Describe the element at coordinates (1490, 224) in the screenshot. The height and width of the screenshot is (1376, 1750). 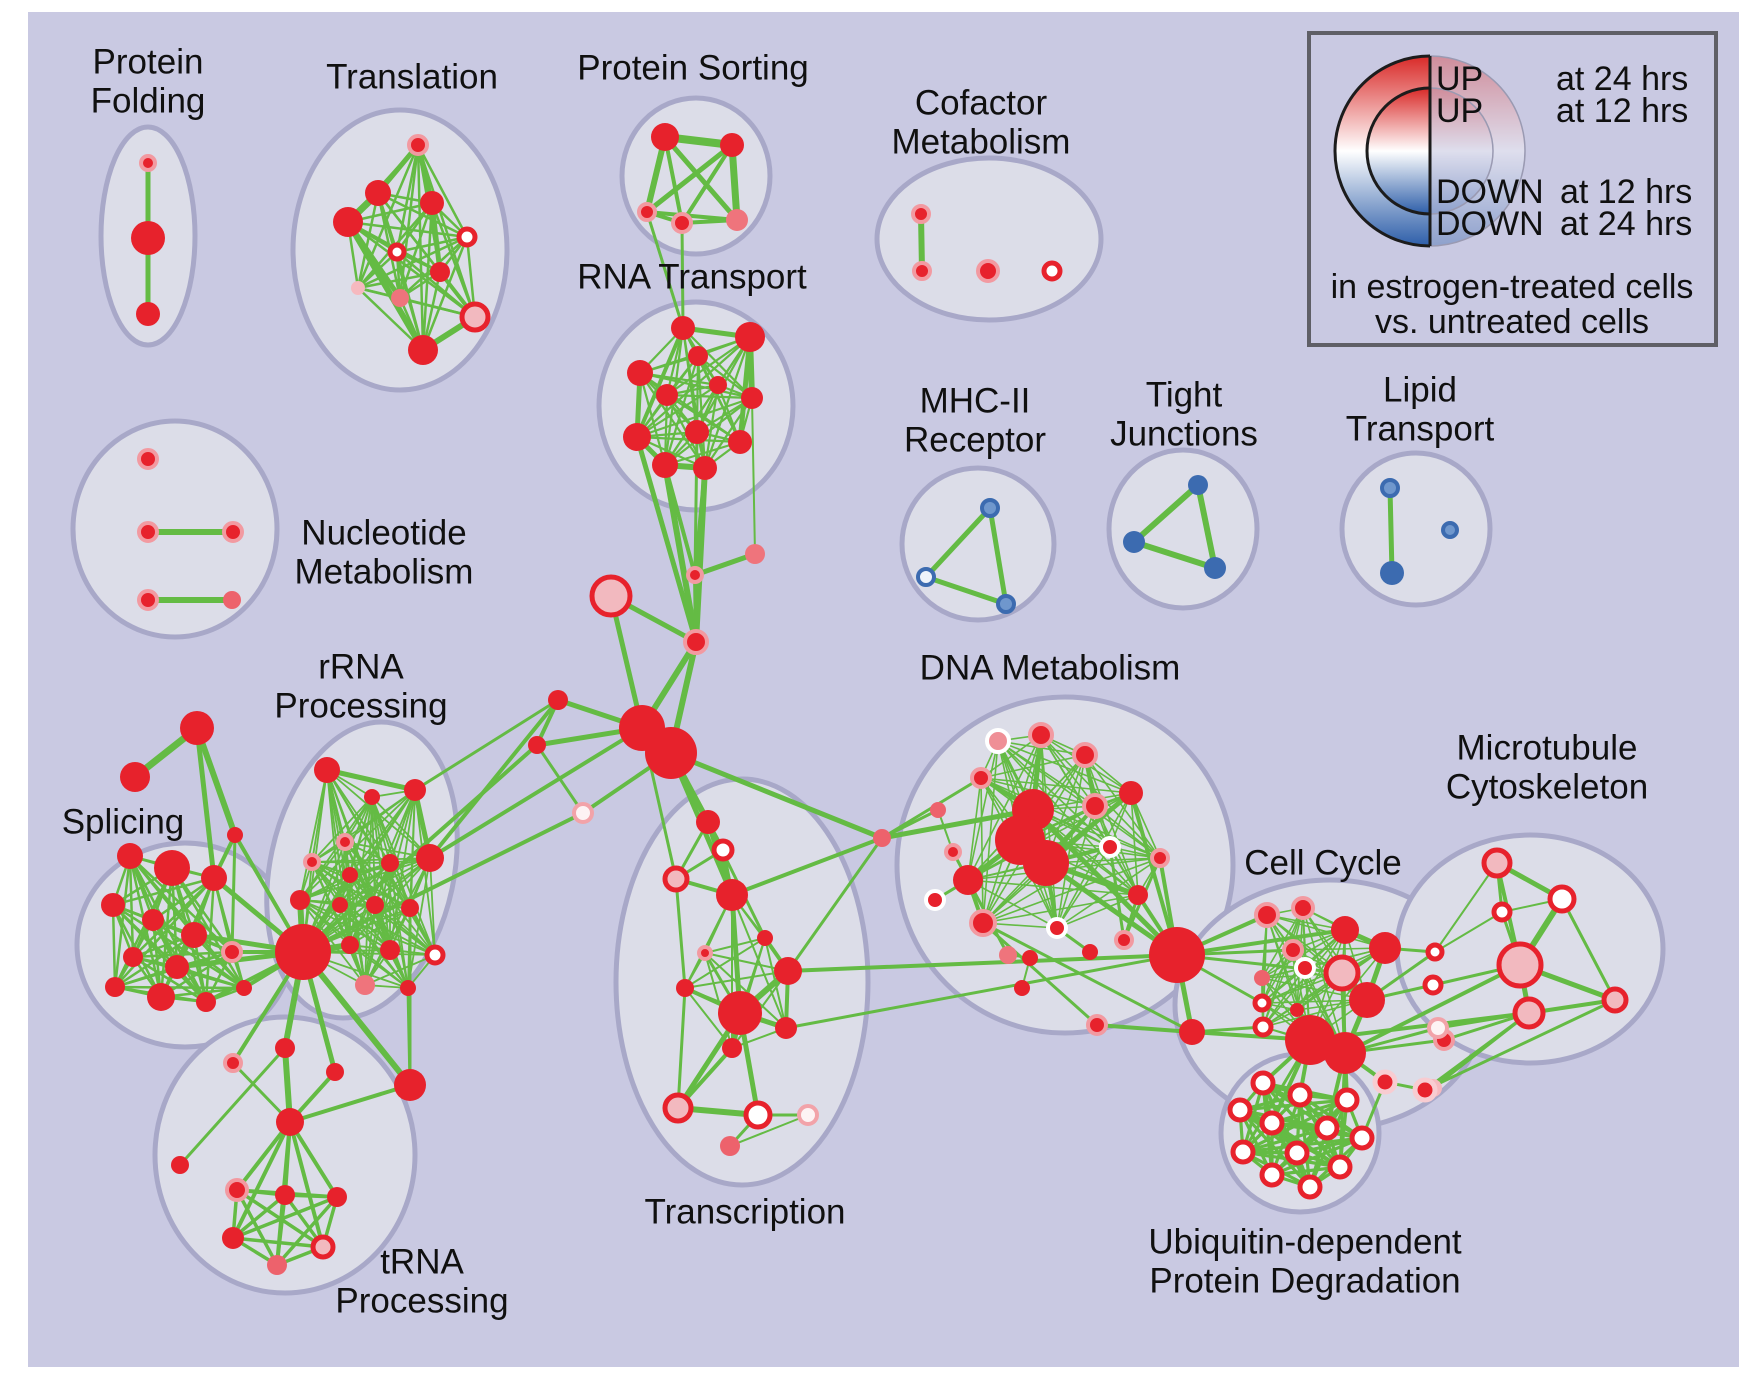
I see `legend-down-24-dir: DOWN` at that location.